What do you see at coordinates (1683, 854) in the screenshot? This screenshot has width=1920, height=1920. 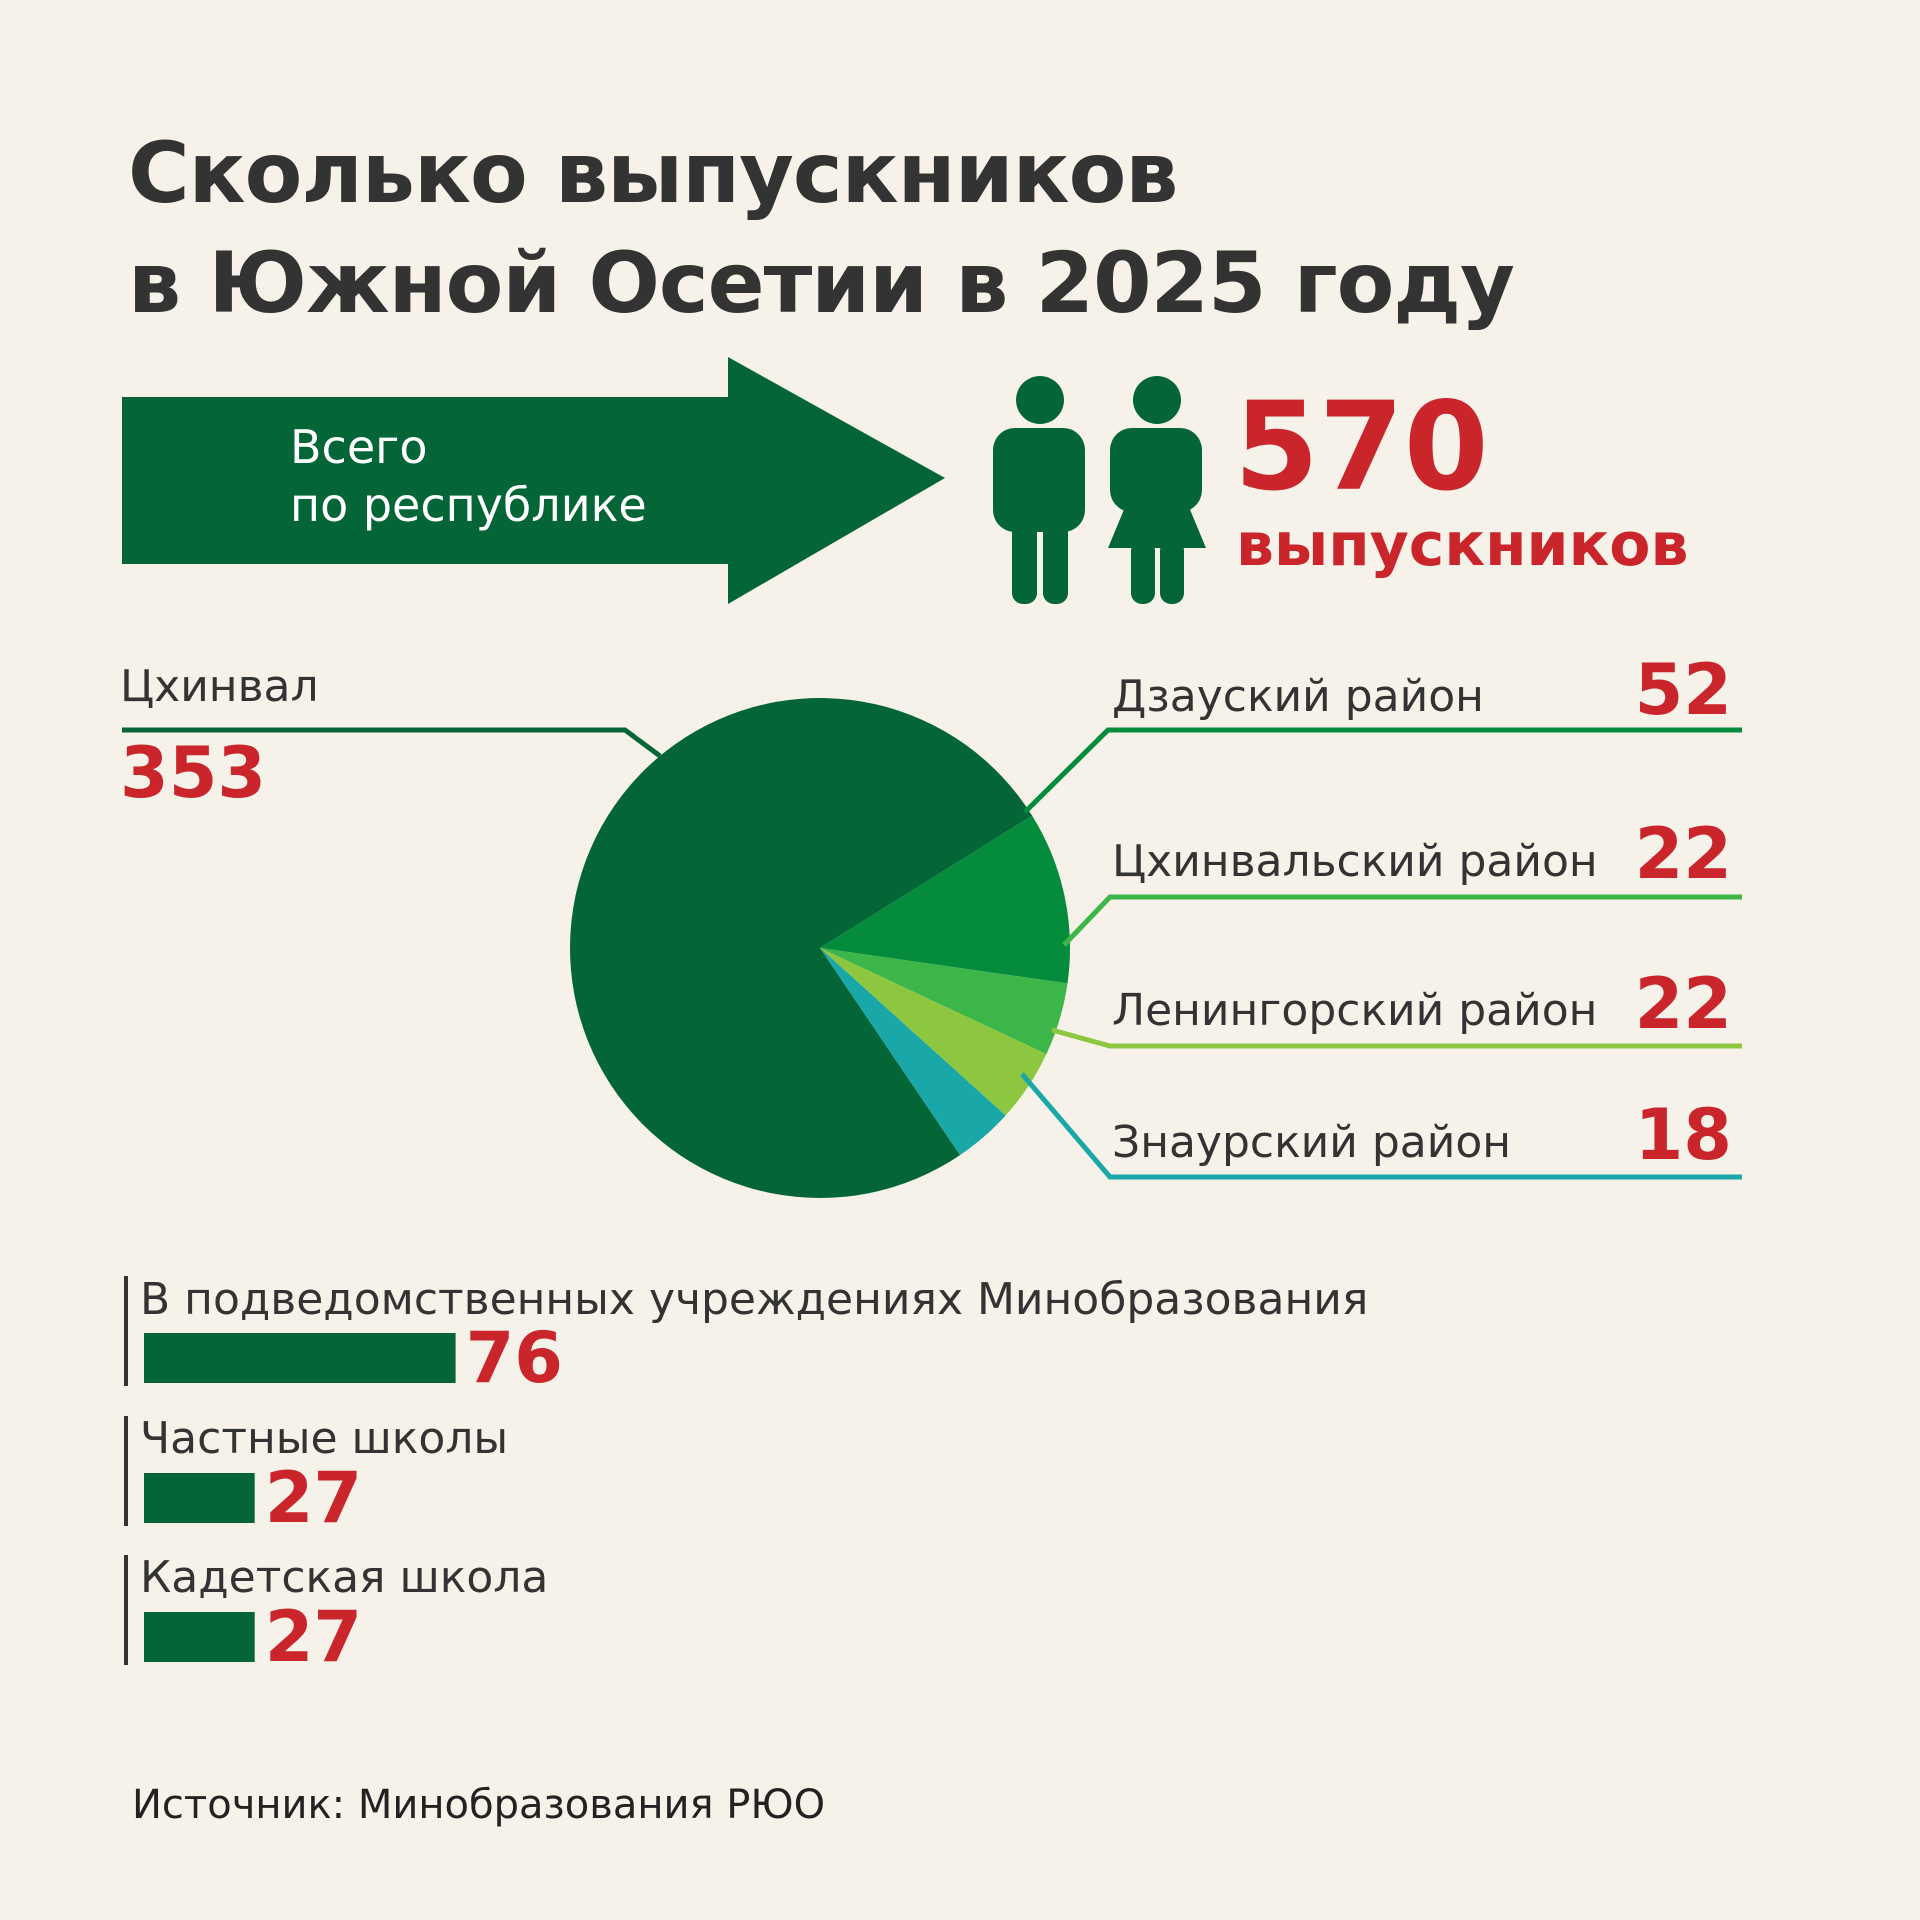 I see `slice-value-tskhinvali-district: 22` at bounding box center [1683, 854].